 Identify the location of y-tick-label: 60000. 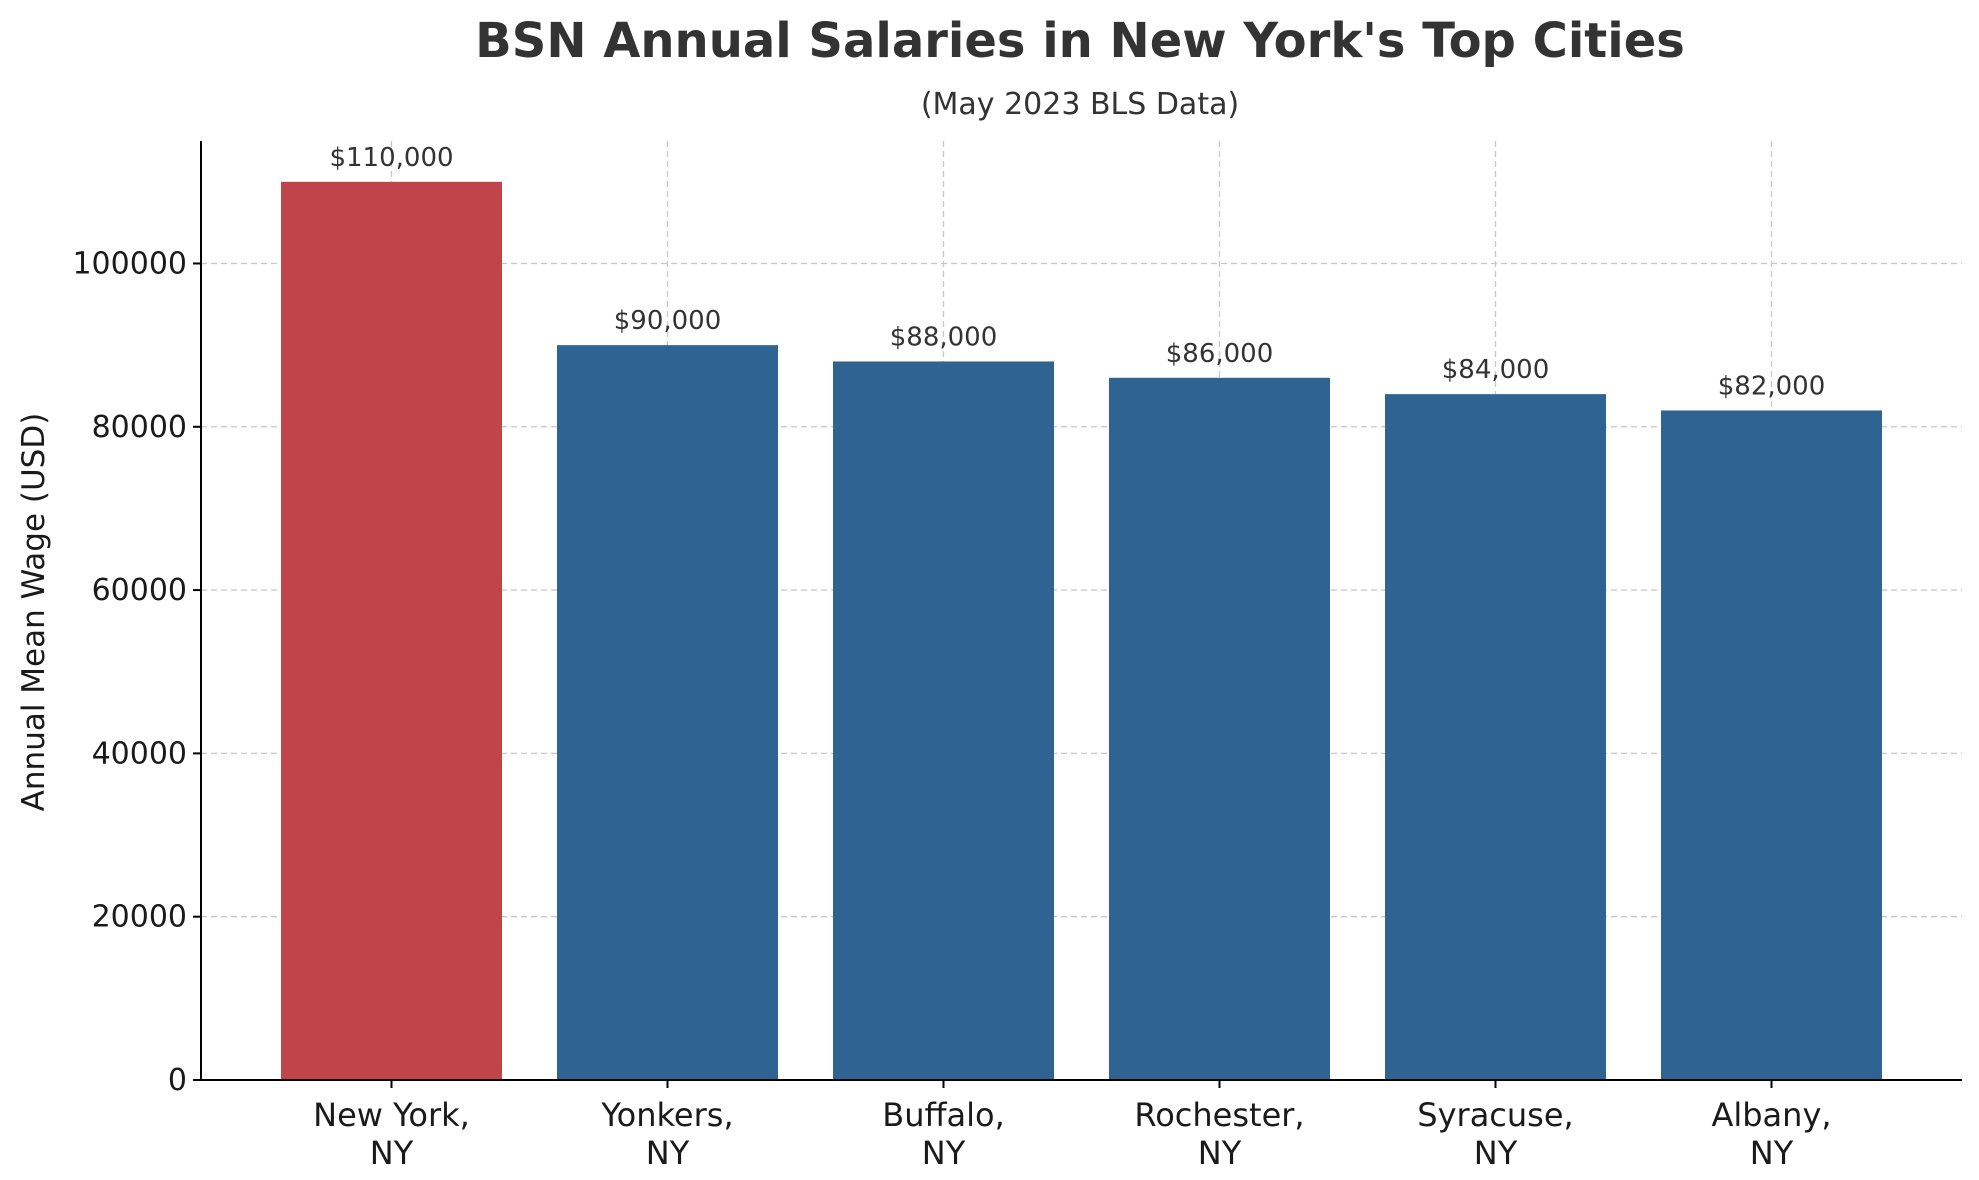
(139, 590).